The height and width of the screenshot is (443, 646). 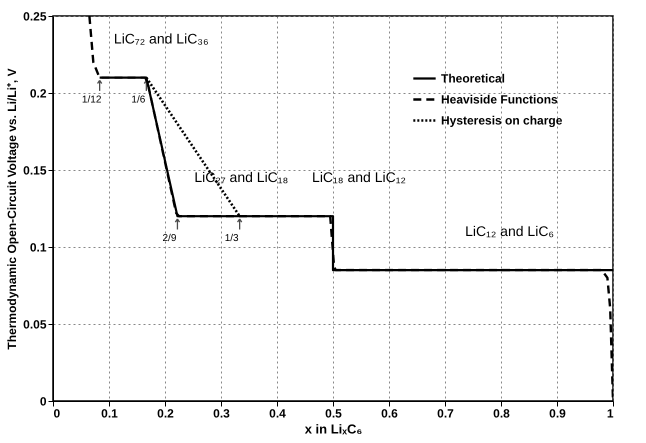 What do you see at coordinates (138, 100) in the screenshot?
I see `annotation: 1/6` at bounding box center [138, 100].